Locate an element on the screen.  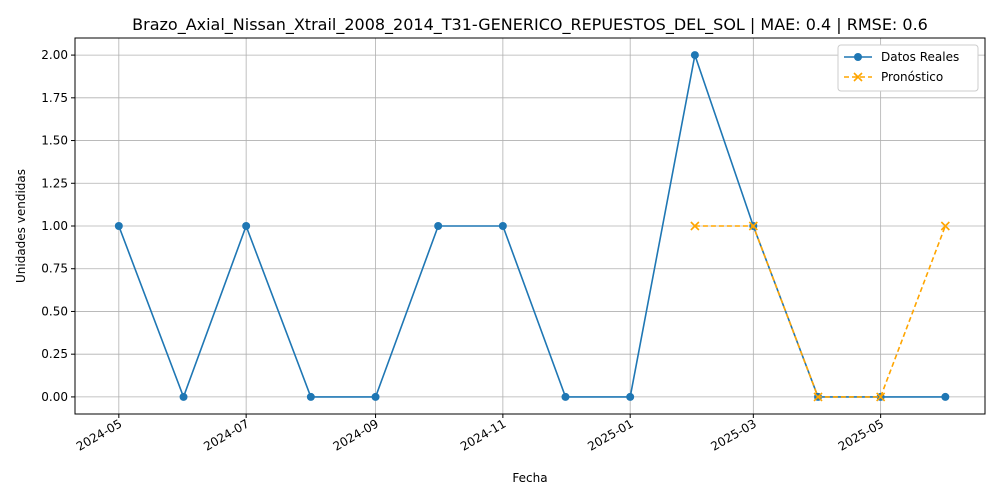
legend-marker-datos-reales is located at coordinates (858, 57).